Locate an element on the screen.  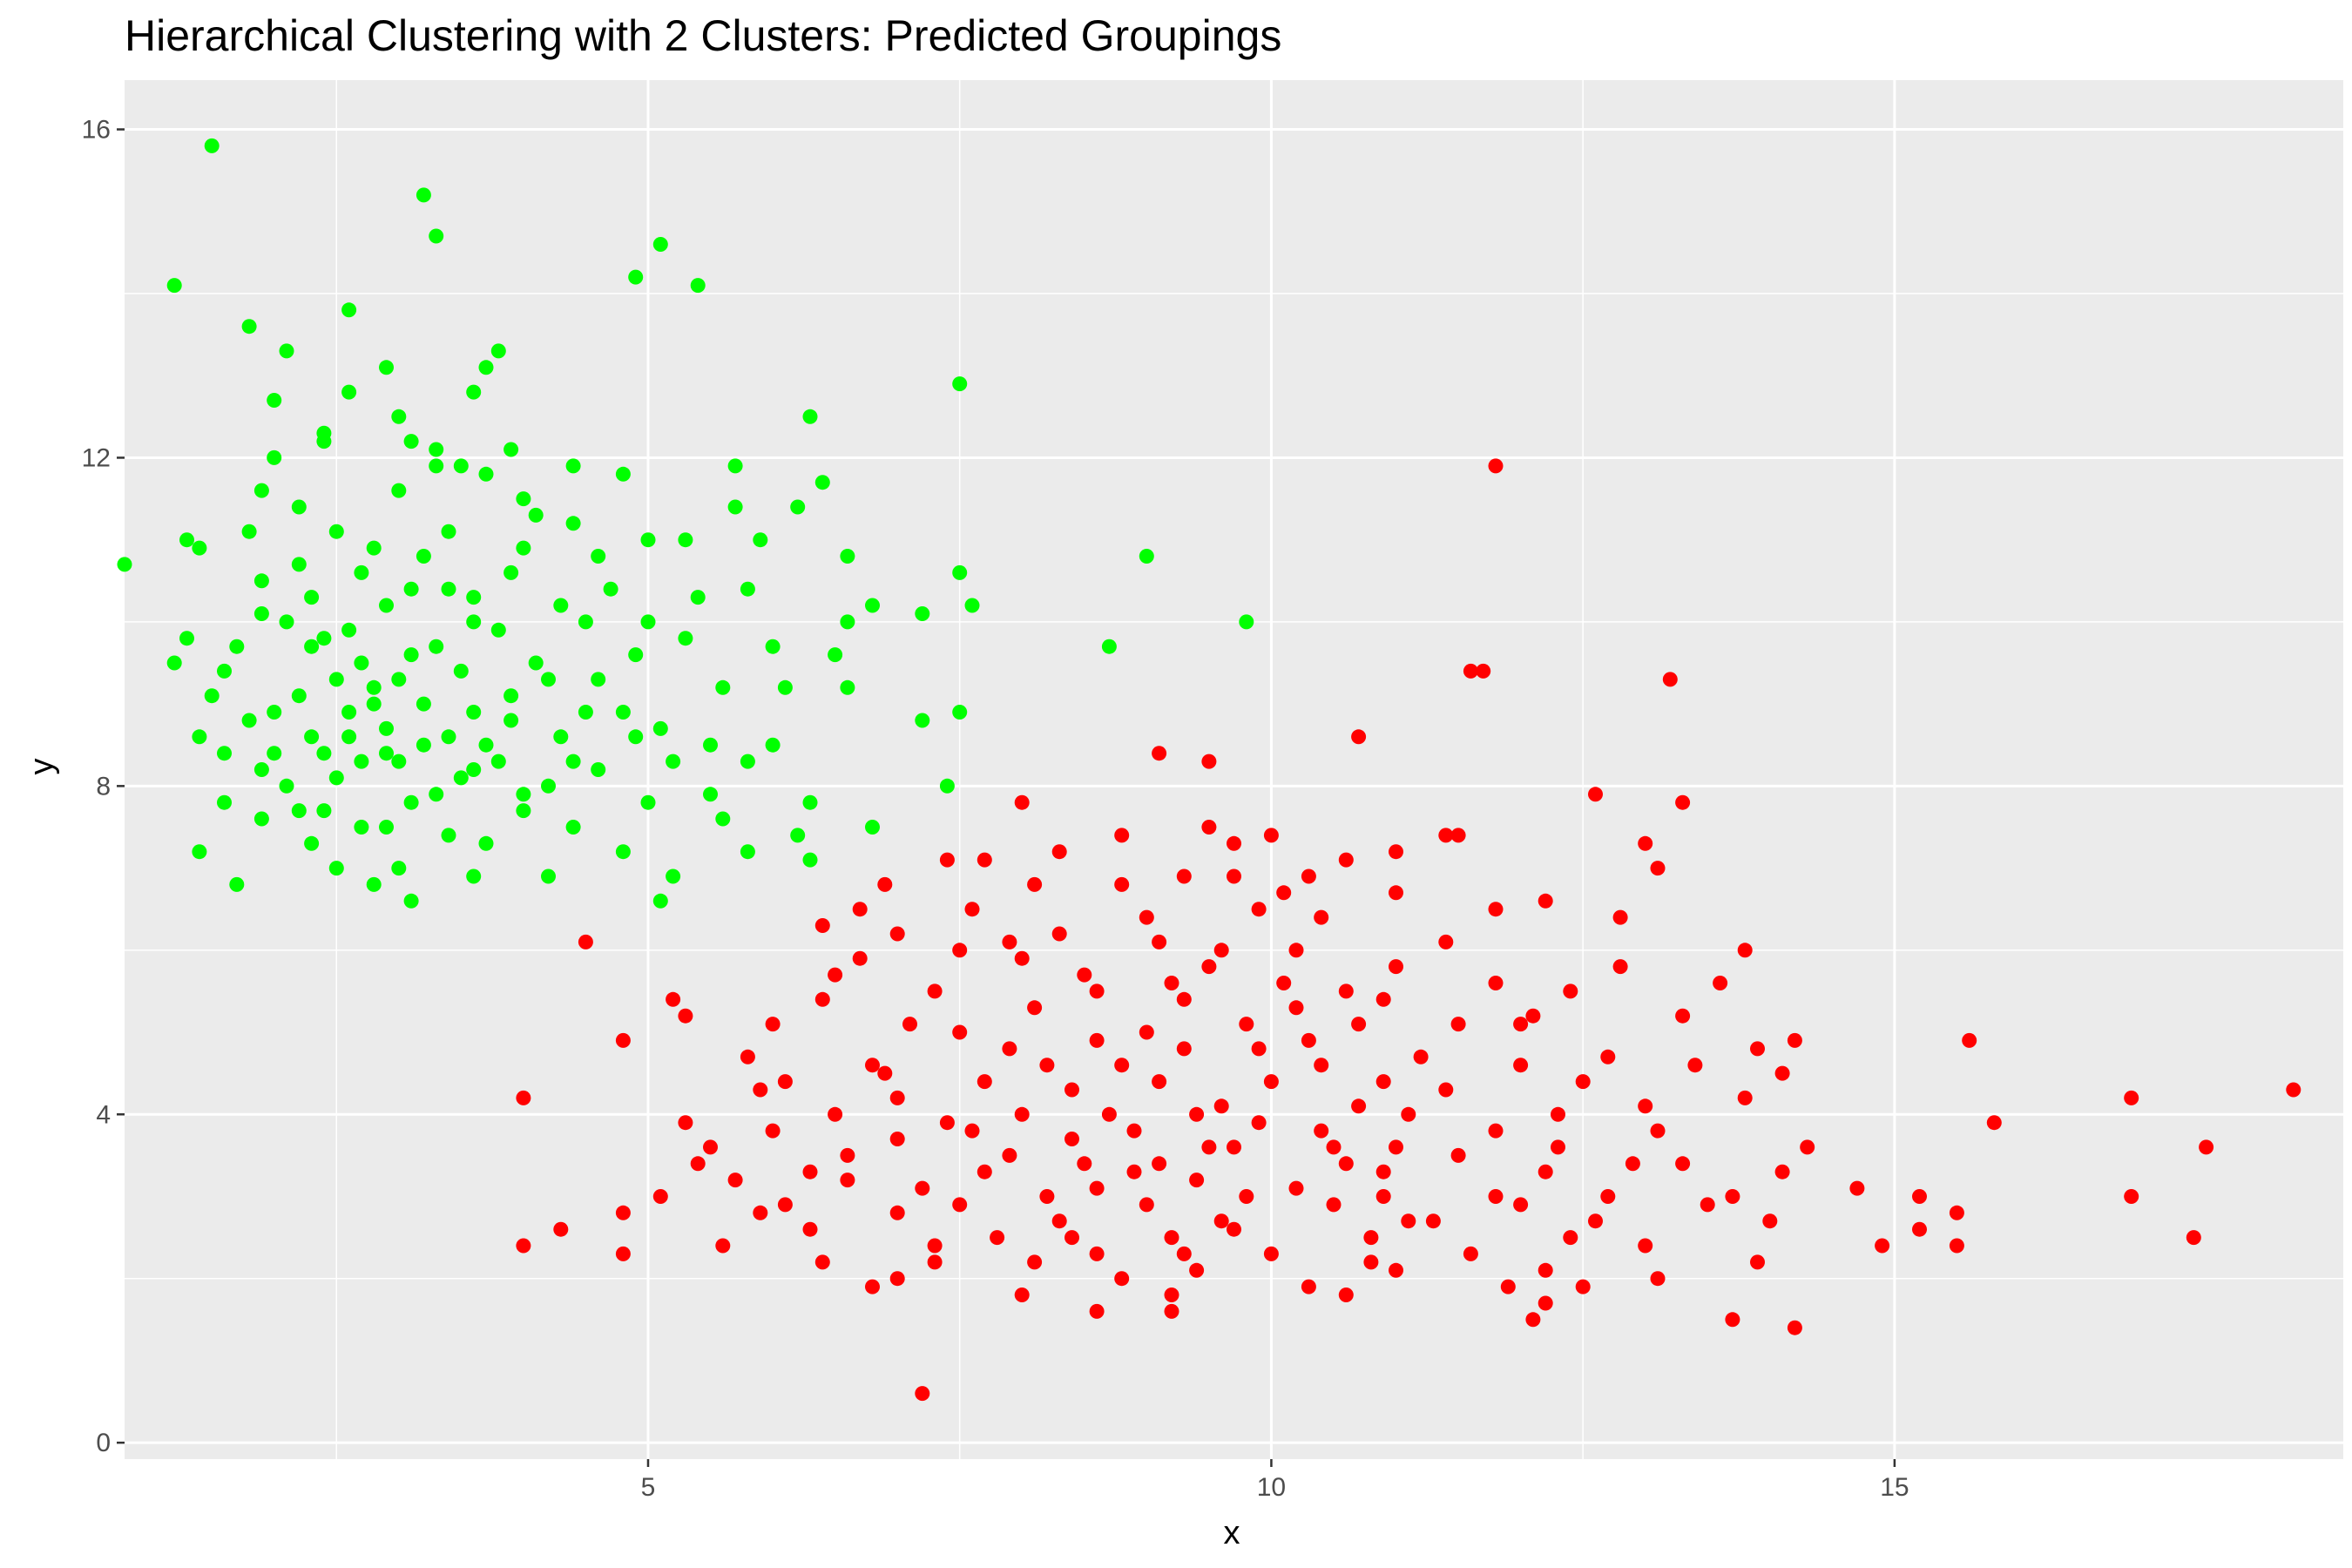
x-axis: 5 10 15 is located at coordinates (1275, 1480).